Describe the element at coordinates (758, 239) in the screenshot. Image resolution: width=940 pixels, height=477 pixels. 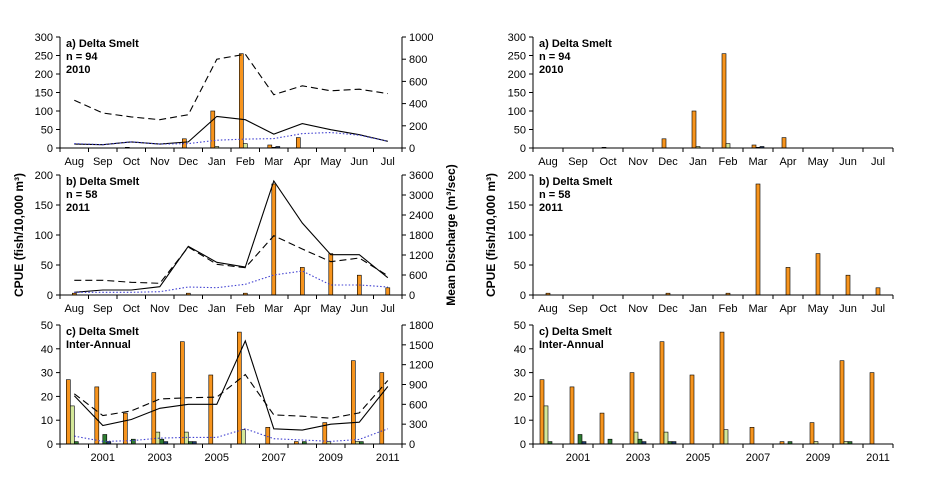
I see `right-b-bar-orange-Mar` at that location.